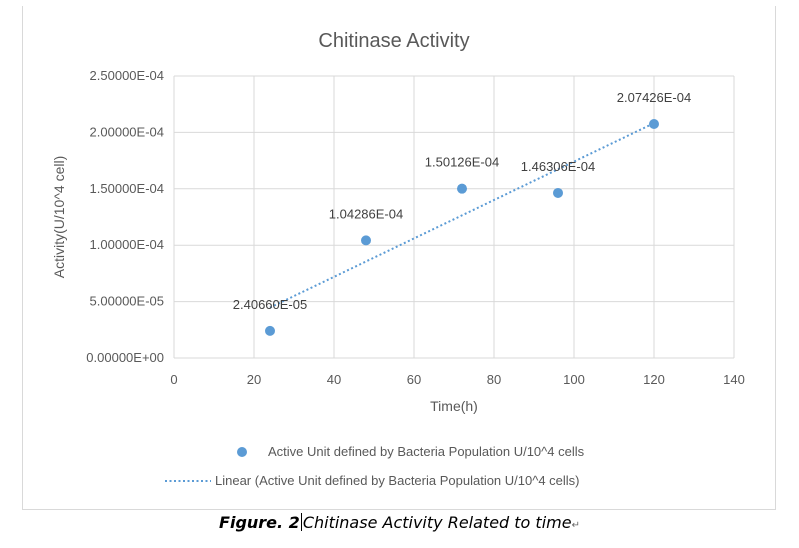  I want to click on text-cursor, so click(301, 522).